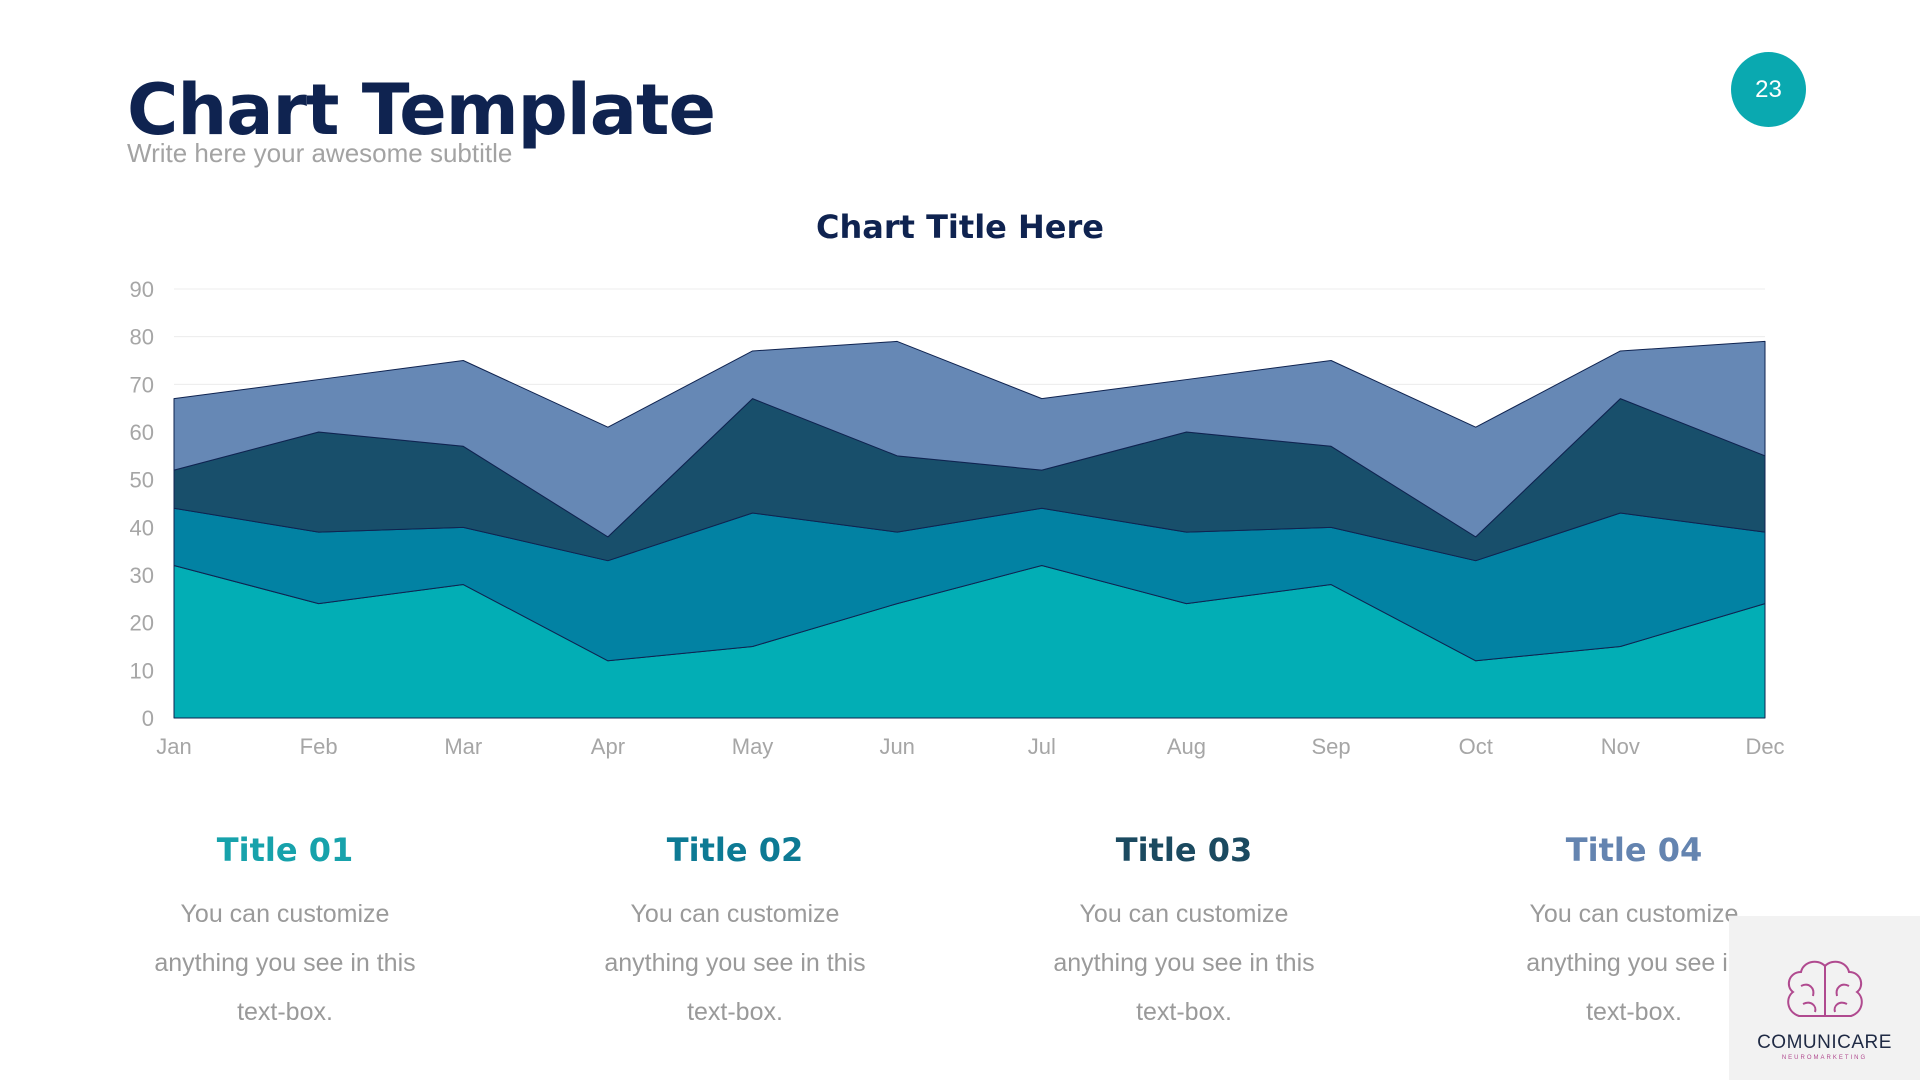 This screenshot has width=1920, height=1080. Describe the element at coordinates (1764, 746) in the screenshot. I see `x-tick-label: Dec` at that location.